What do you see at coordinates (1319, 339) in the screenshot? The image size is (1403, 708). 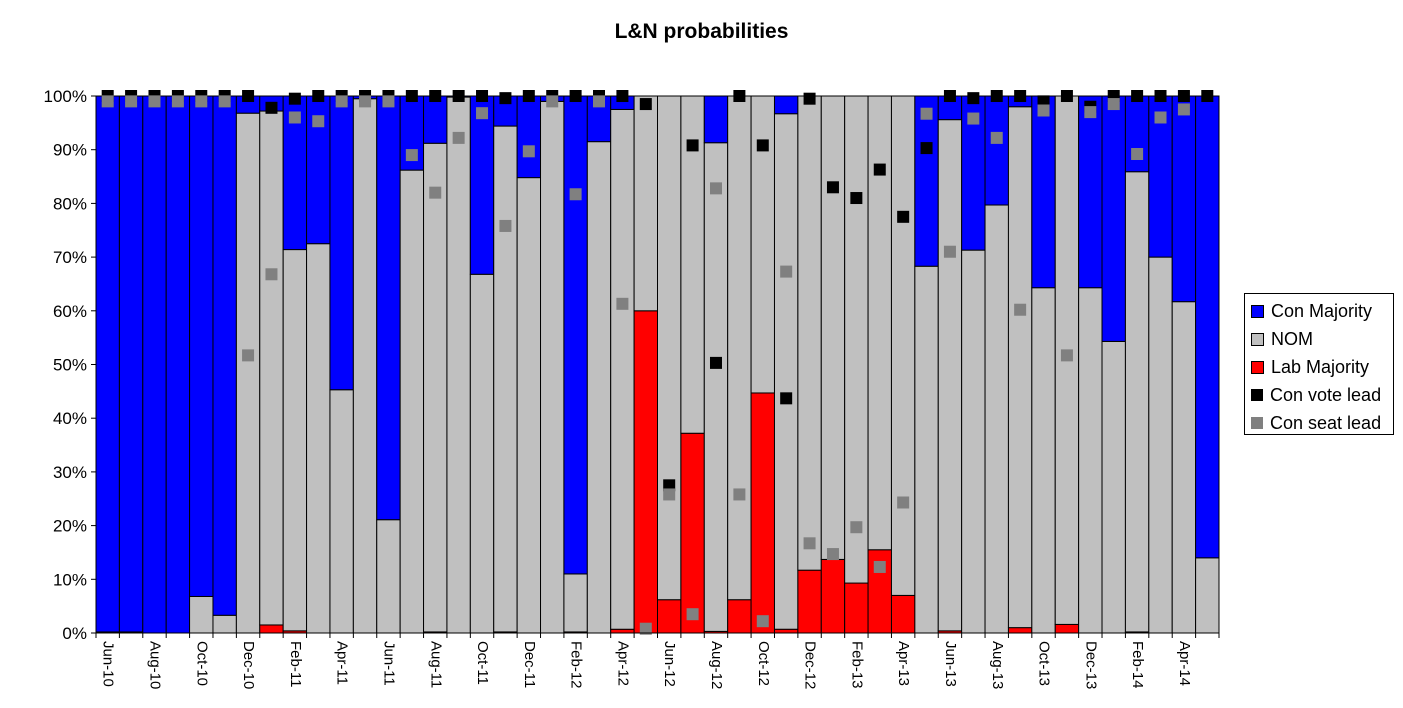 I see `legend-item-nom: NOM` at bounding box center [1319, 339].